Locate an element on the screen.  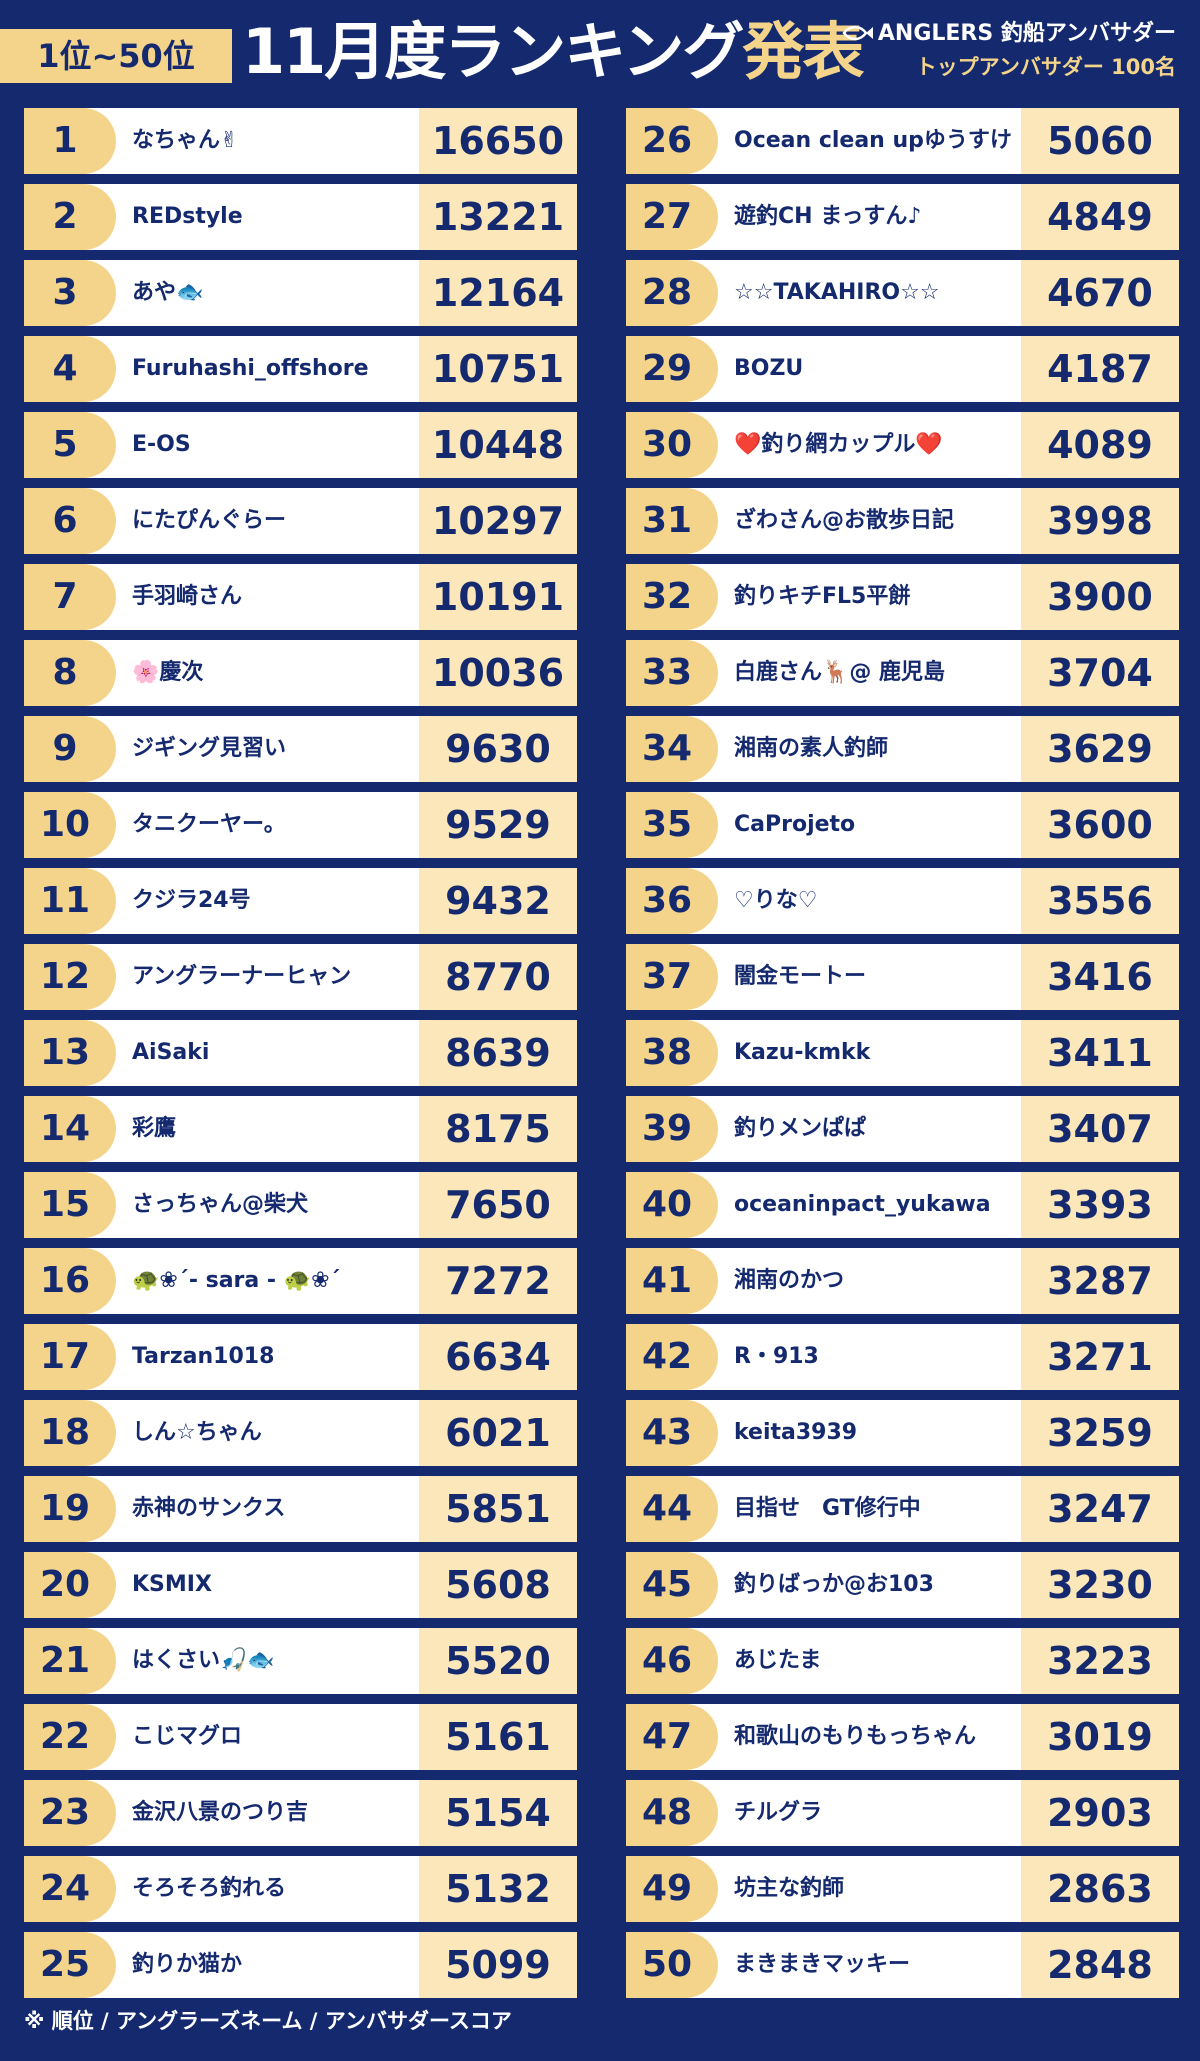
ambassador-score: 8639 is located at coordinates (498, 1053).